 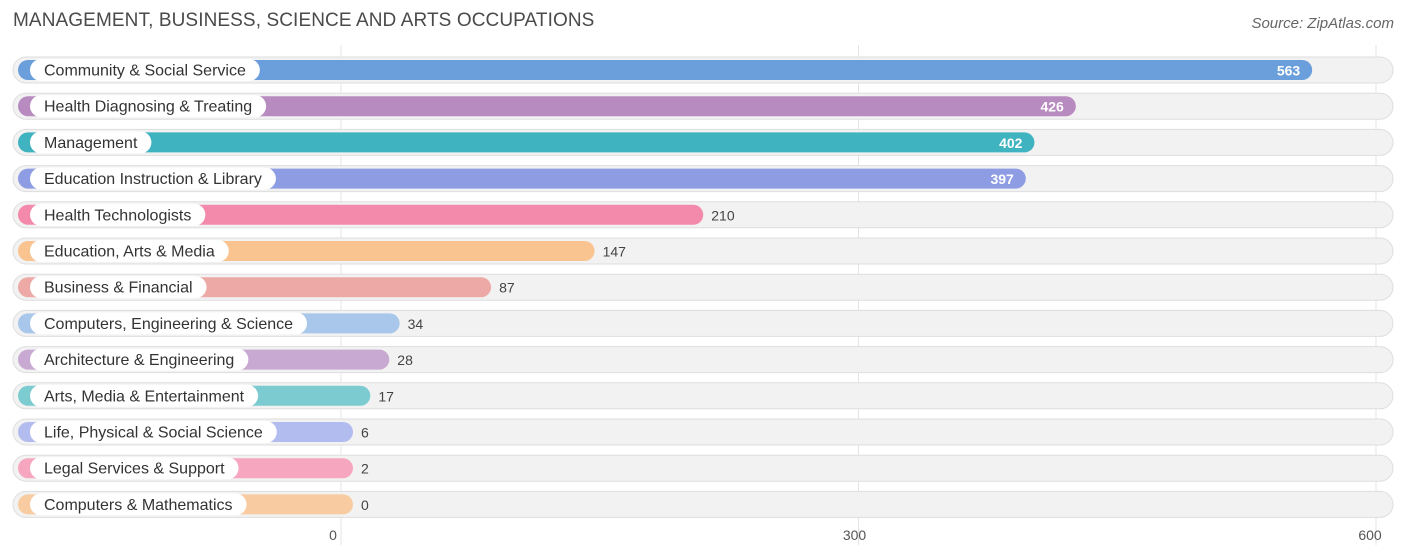 What do you see at coordinates (703, 323) in the screenshot?
I see `bar-row: Computers, Engineering & Science 34` at bounding box center [703, 323].